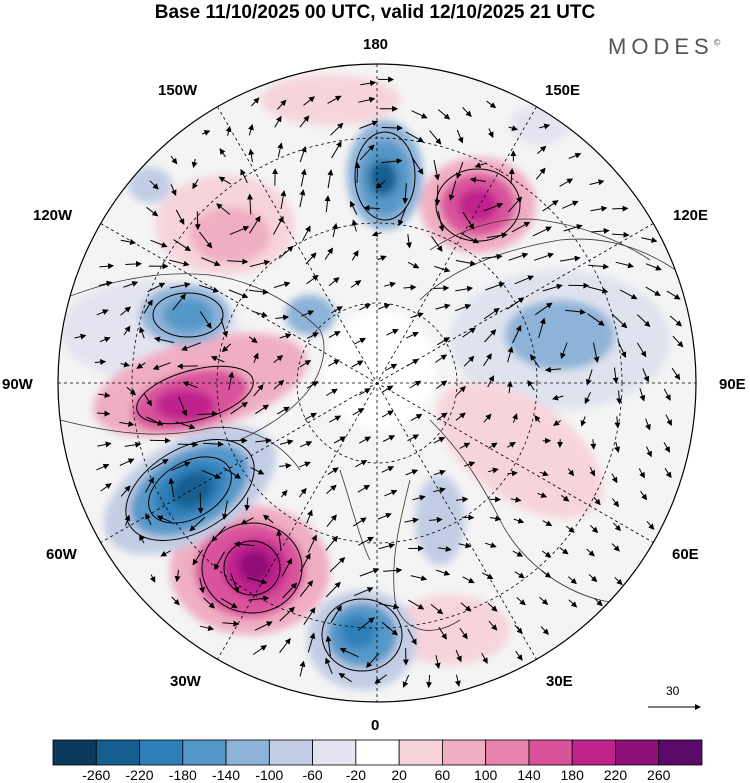 The width and height of the screenshot is (750, 783). Describe the element at coordinates (442, 775) in the screenshot. I see `colorbar-tick-label: 60` at that location.